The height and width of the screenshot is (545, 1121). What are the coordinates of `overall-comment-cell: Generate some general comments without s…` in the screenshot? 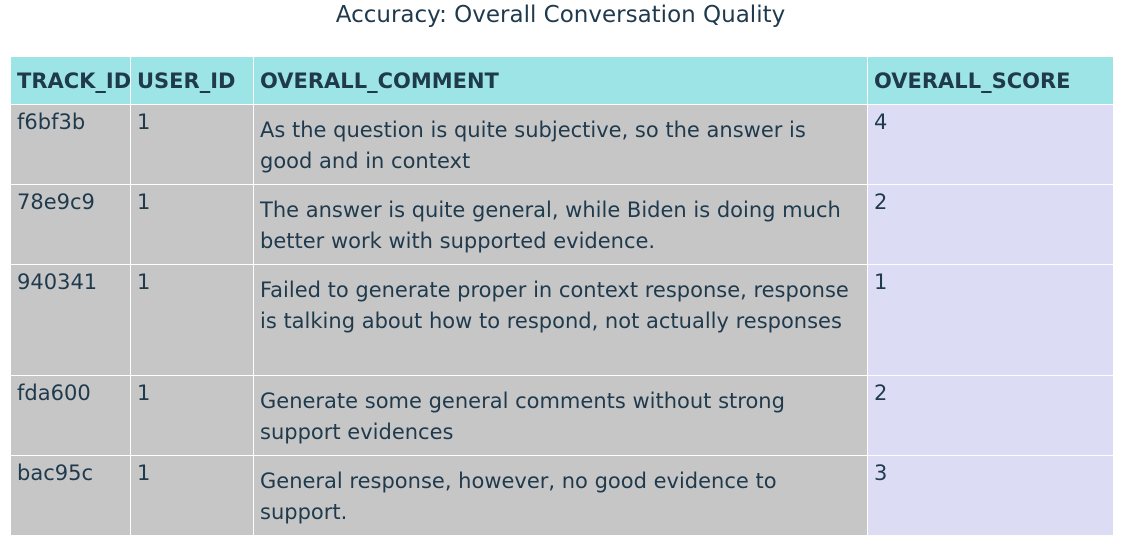 It's located at (560, 415).